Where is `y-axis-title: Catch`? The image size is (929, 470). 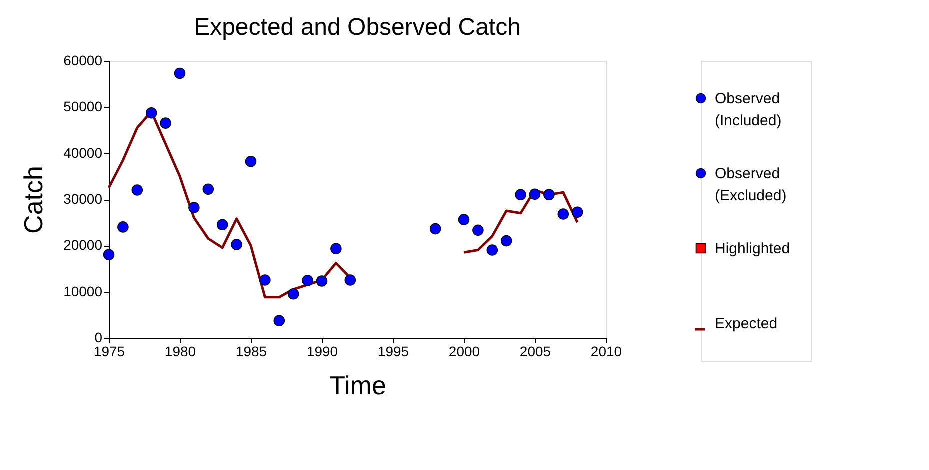
y-axis-title: Catch is located at coordinates (33, 200).